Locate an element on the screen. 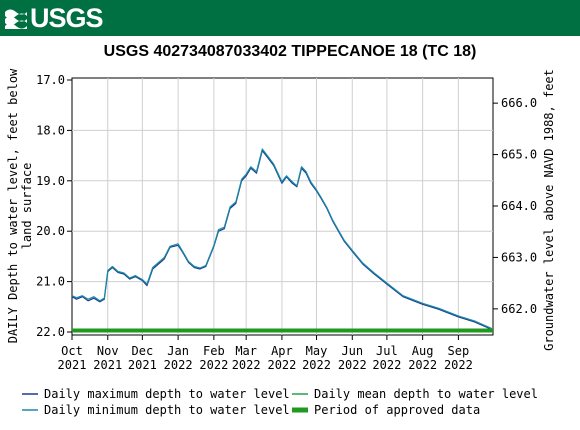 This screenshot has height=430, width=580. usgs-banner: USGS is located at coordinates (290, 18).